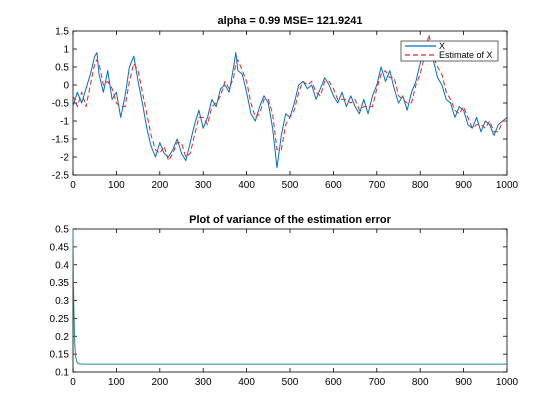  I want to click on top-y-tick-label: -1, so click(64, 122).